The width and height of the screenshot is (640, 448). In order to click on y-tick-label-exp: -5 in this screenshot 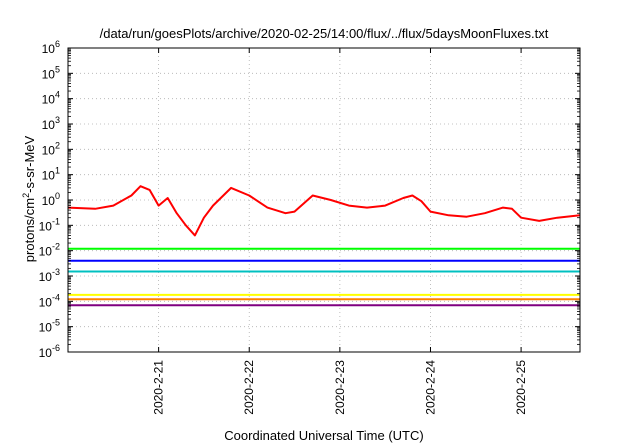, I will do `click(56, 323)`.